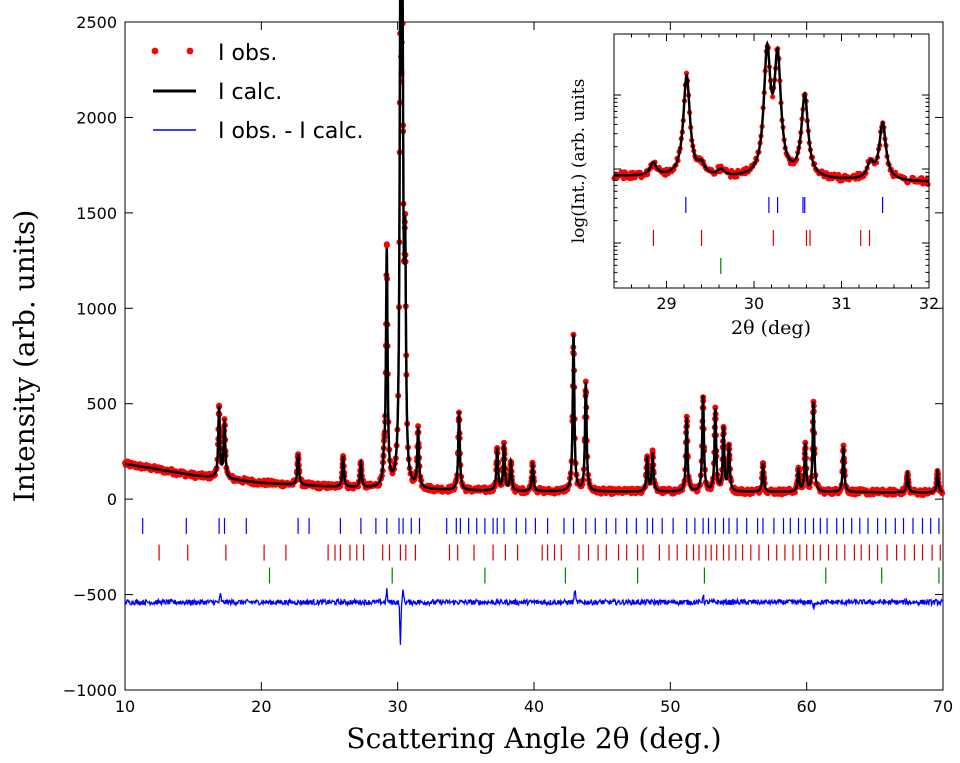  I want to click on main-y-axis-label: Intensity (arb. units), so click(24, 356).